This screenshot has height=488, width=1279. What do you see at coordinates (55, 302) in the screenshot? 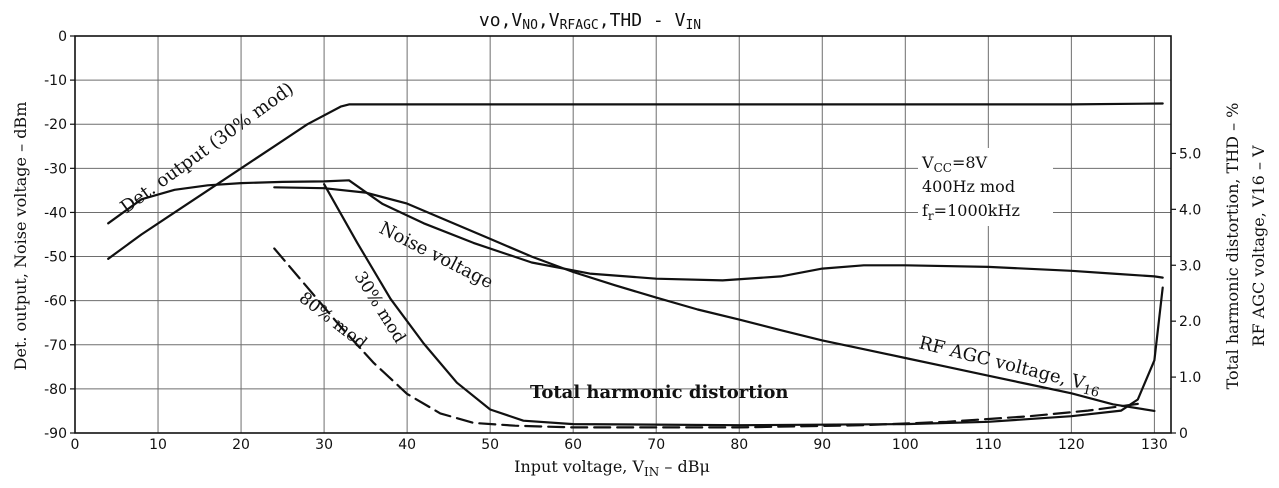
I see `y-tick-label: -60` at bounding box center [55, 302].